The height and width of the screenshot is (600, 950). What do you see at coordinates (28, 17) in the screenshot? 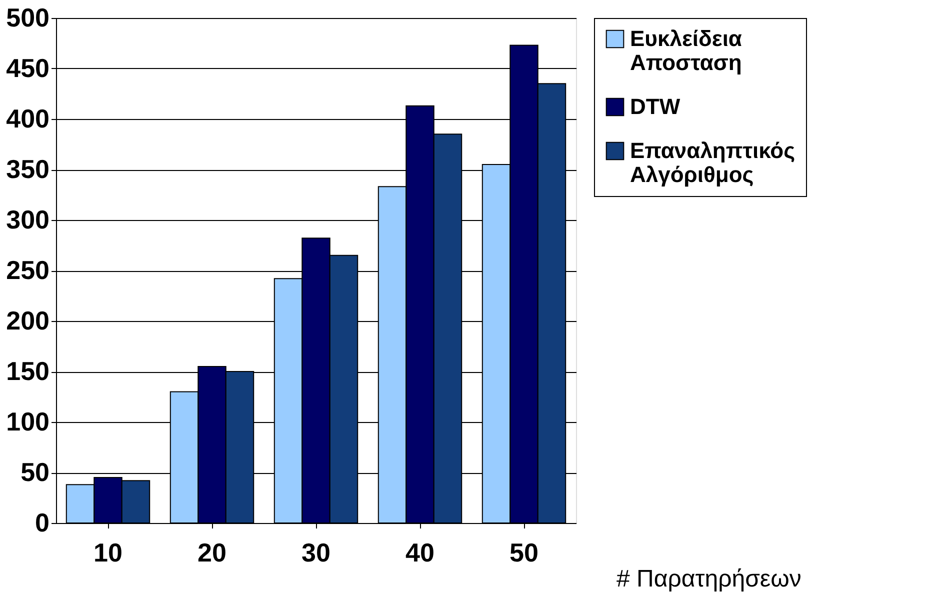
I see `y-tick-label: 500` at bounding box center [28, 17].